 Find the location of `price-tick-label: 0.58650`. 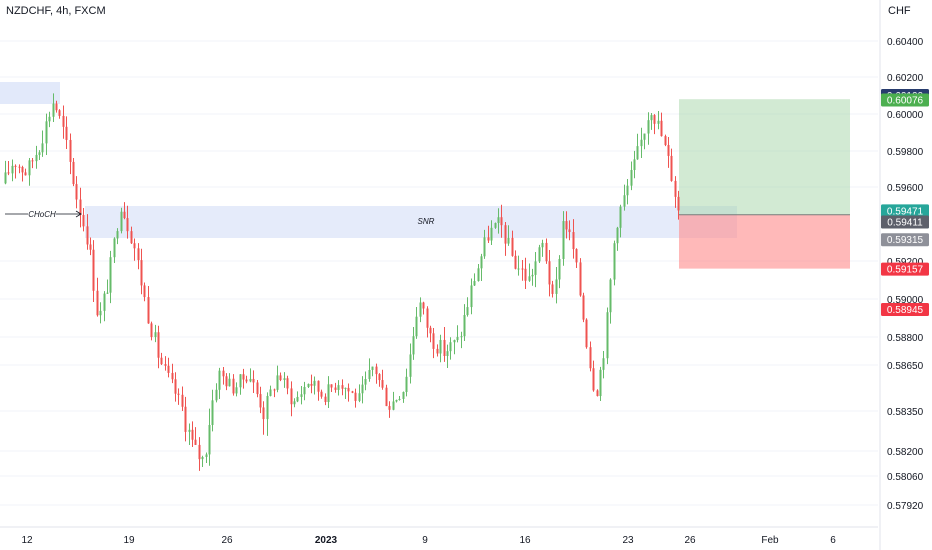

price-tick-label: 0.58650 is located at coordinates (905, 366).